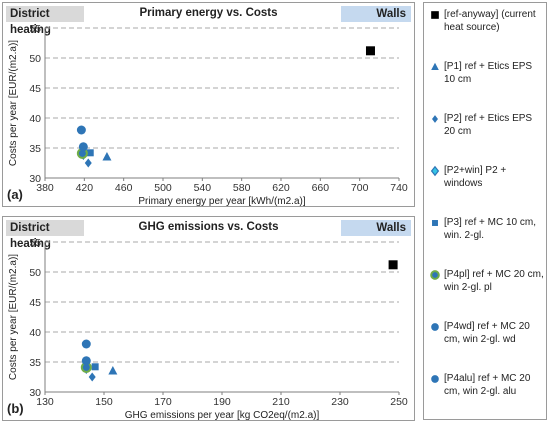 The image size is (550, 425). Describe the element at coordinates (203, 188) in the screenshot. I see `x-tick-label: 540` at that location.